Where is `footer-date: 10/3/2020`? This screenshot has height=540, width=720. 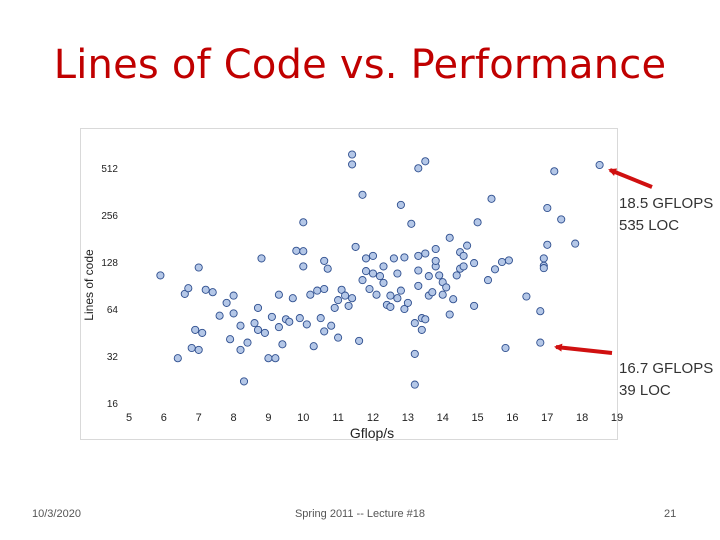 footer-date: 10/3/2020 is located at coordinates (56, 514).